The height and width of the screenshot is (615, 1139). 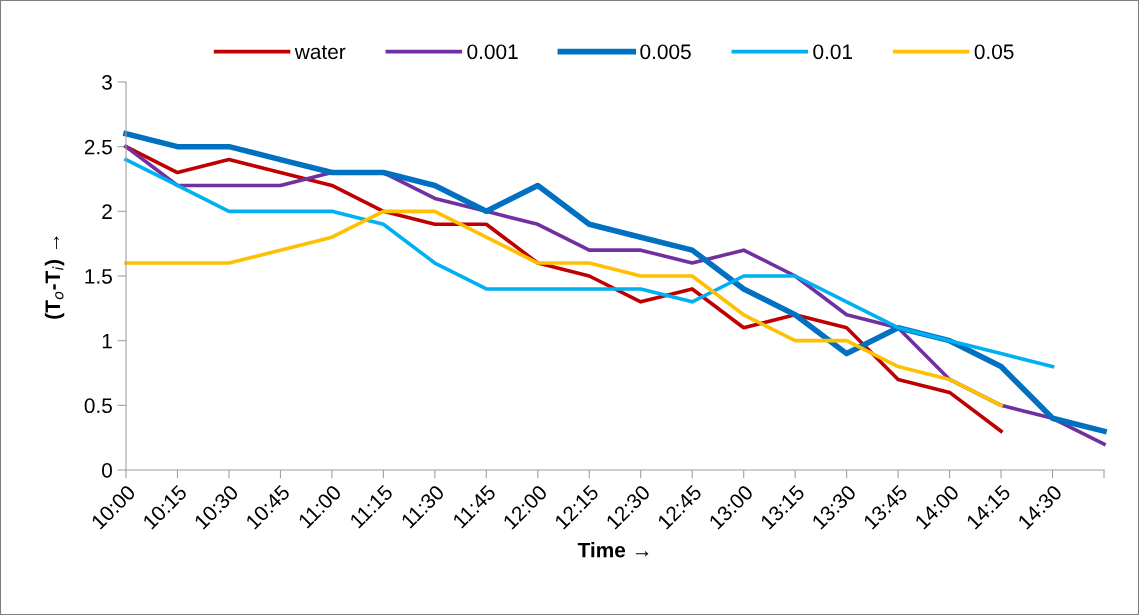 I want to click on legend-label: 0.005, so click(x=665, y=52).